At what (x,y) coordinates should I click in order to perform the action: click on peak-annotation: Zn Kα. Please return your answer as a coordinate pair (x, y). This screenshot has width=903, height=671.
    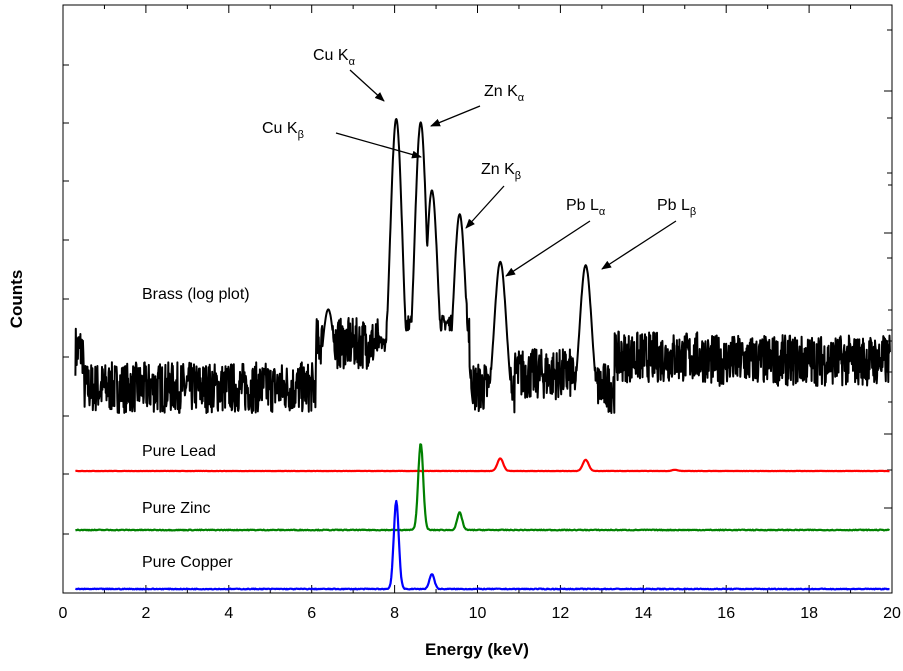
    Looking at the image, I should click on (504, 93).